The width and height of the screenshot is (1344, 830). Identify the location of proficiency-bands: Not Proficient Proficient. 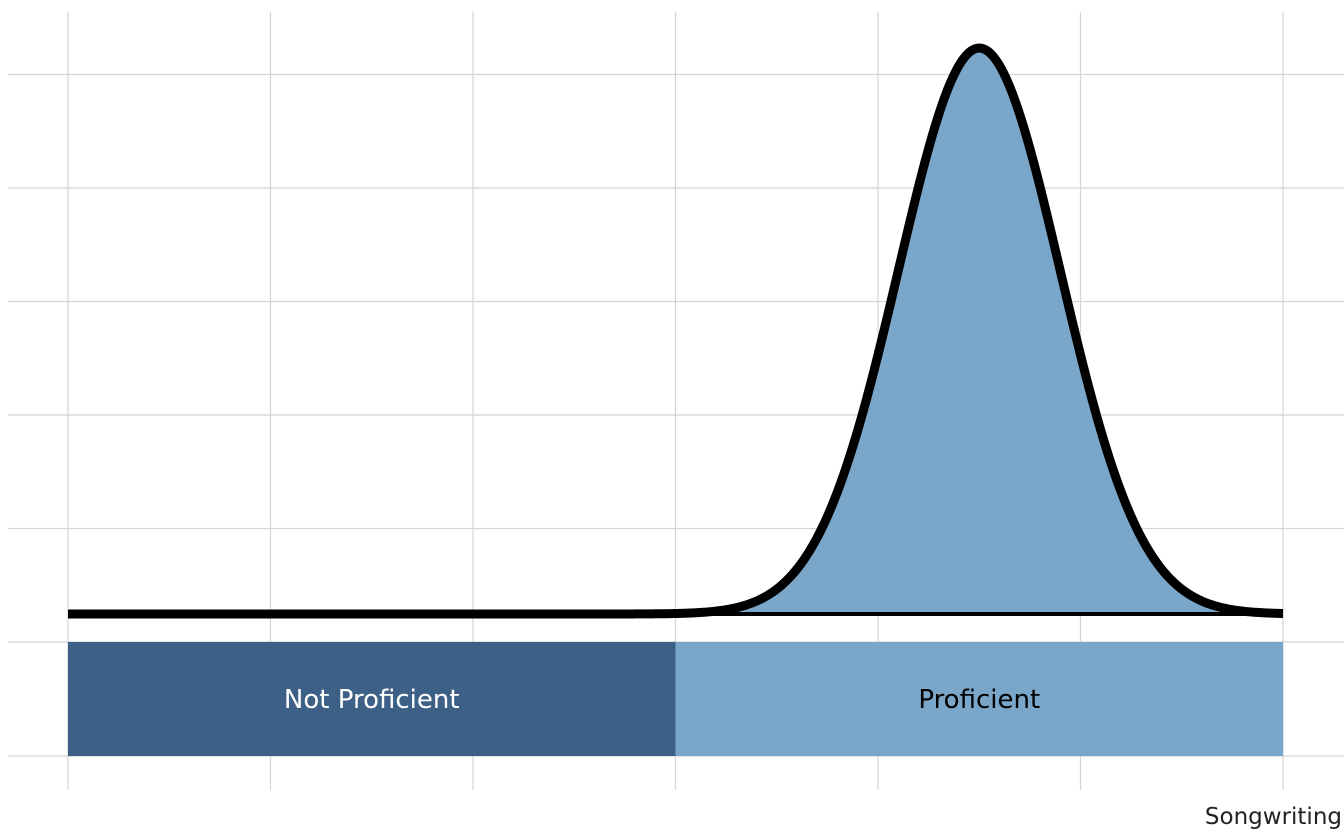
(675, 699).